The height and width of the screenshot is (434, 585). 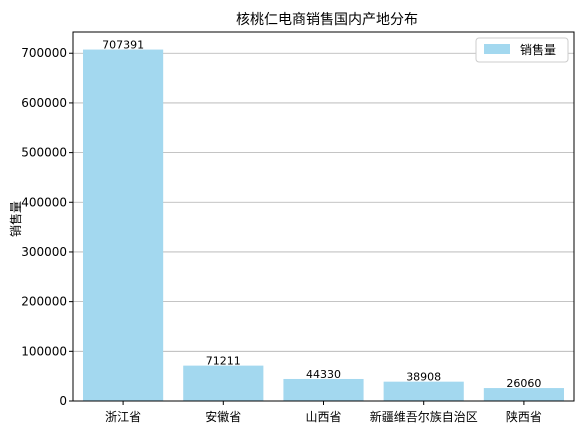 What do you see at coordinates (123, 417) in the screenshot?
I see `x-tick-label: 浙江省` at bounding box center [123, 417].